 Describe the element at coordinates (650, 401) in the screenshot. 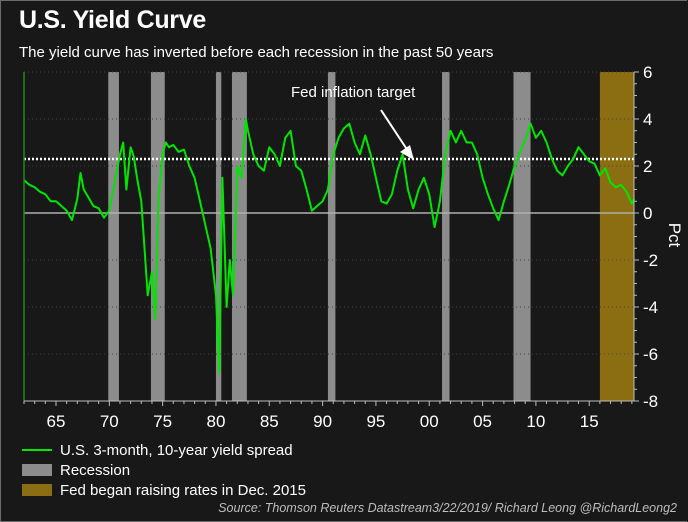

I see `y-tick-label: -8` at that location.